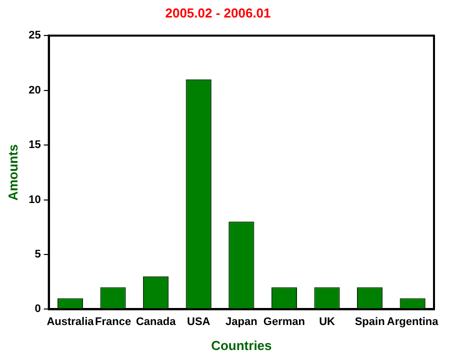 The height and width of the screenshot is (358, 460). What do you see at coordinates (218, 12) in the screenshot?
I see `chart-title: 2005.02 - 2006.01` at bounding box center [218, 12].